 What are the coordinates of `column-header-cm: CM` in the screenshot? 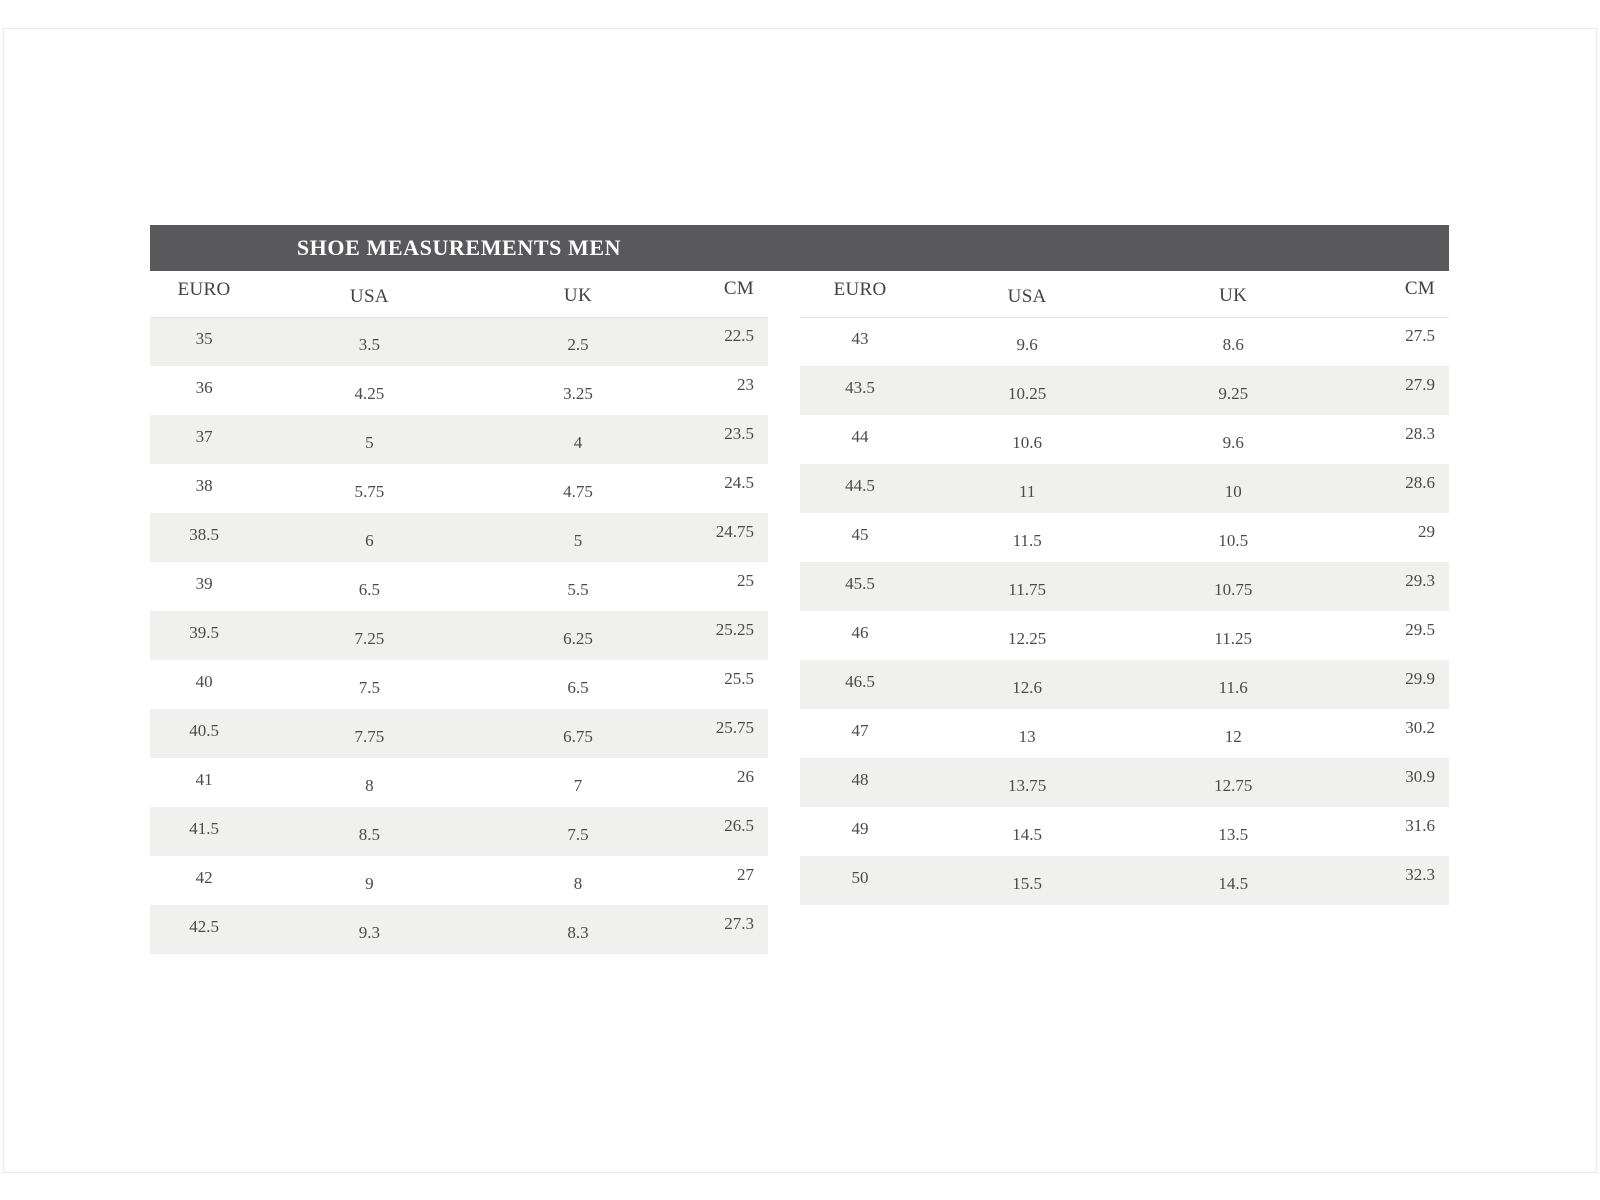 It's located at (721, 294).